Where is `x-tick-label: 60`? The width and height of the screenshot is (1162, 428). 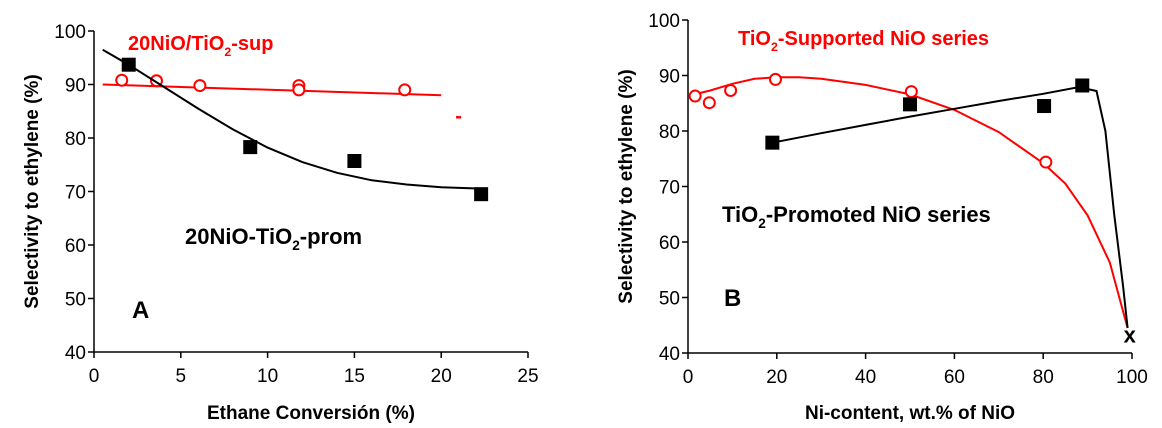 x-tick-label: 60 is located at coordinates (954, 377).